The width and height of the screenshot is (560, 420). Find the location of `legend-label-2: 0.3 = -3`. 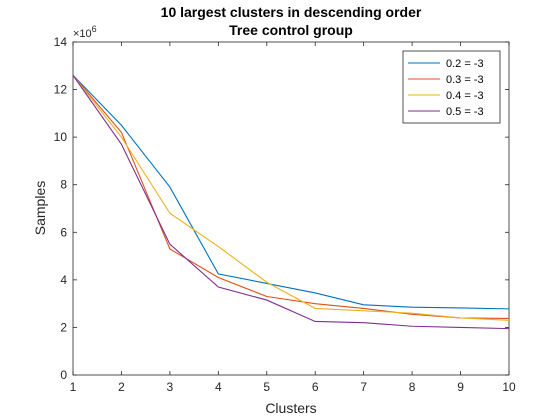

legend-label-2: 0.3 = -3 is located at coordinates (465, 80).